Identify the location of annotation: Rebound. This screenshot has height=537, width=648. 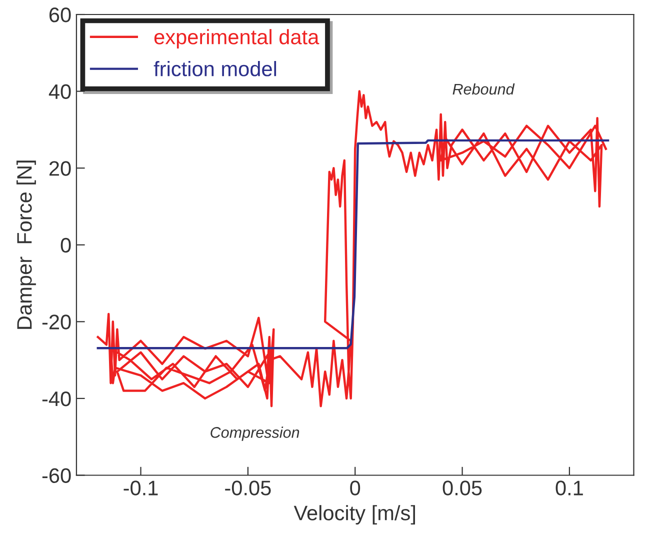
(483, 89).